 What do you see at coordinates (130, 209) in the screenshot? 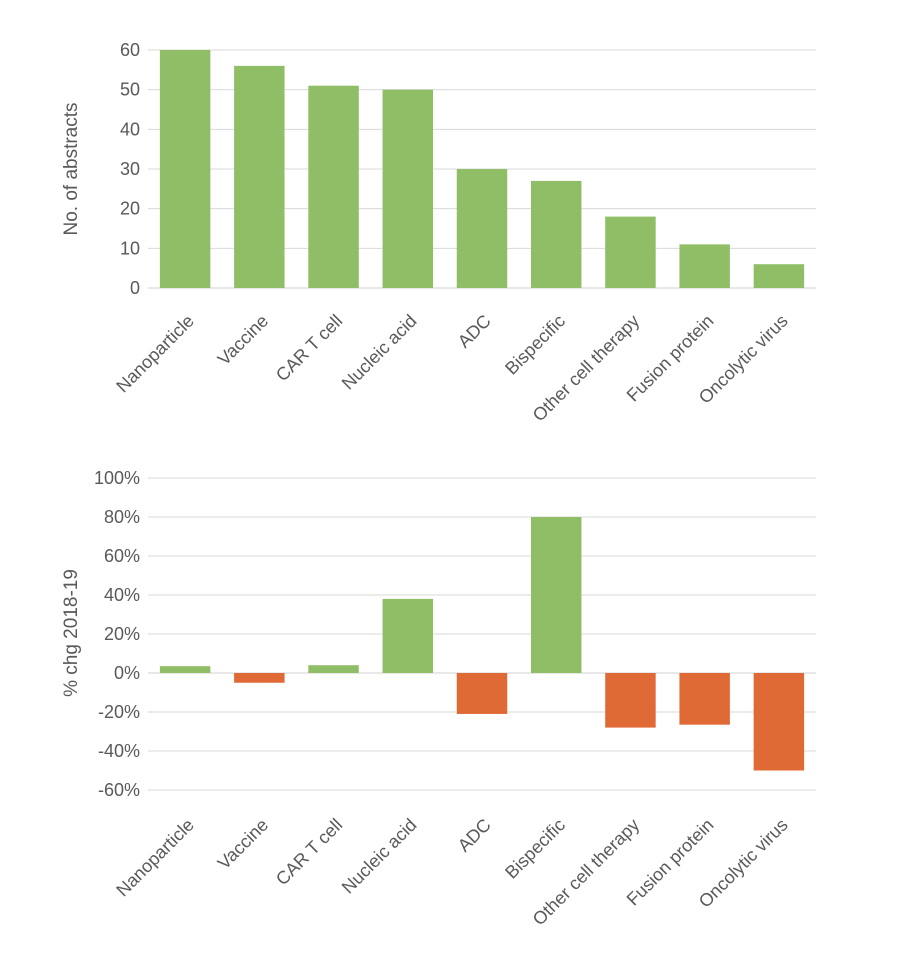
I see `chart1-y-tick-label: 20` at bounding box center [130, 209].